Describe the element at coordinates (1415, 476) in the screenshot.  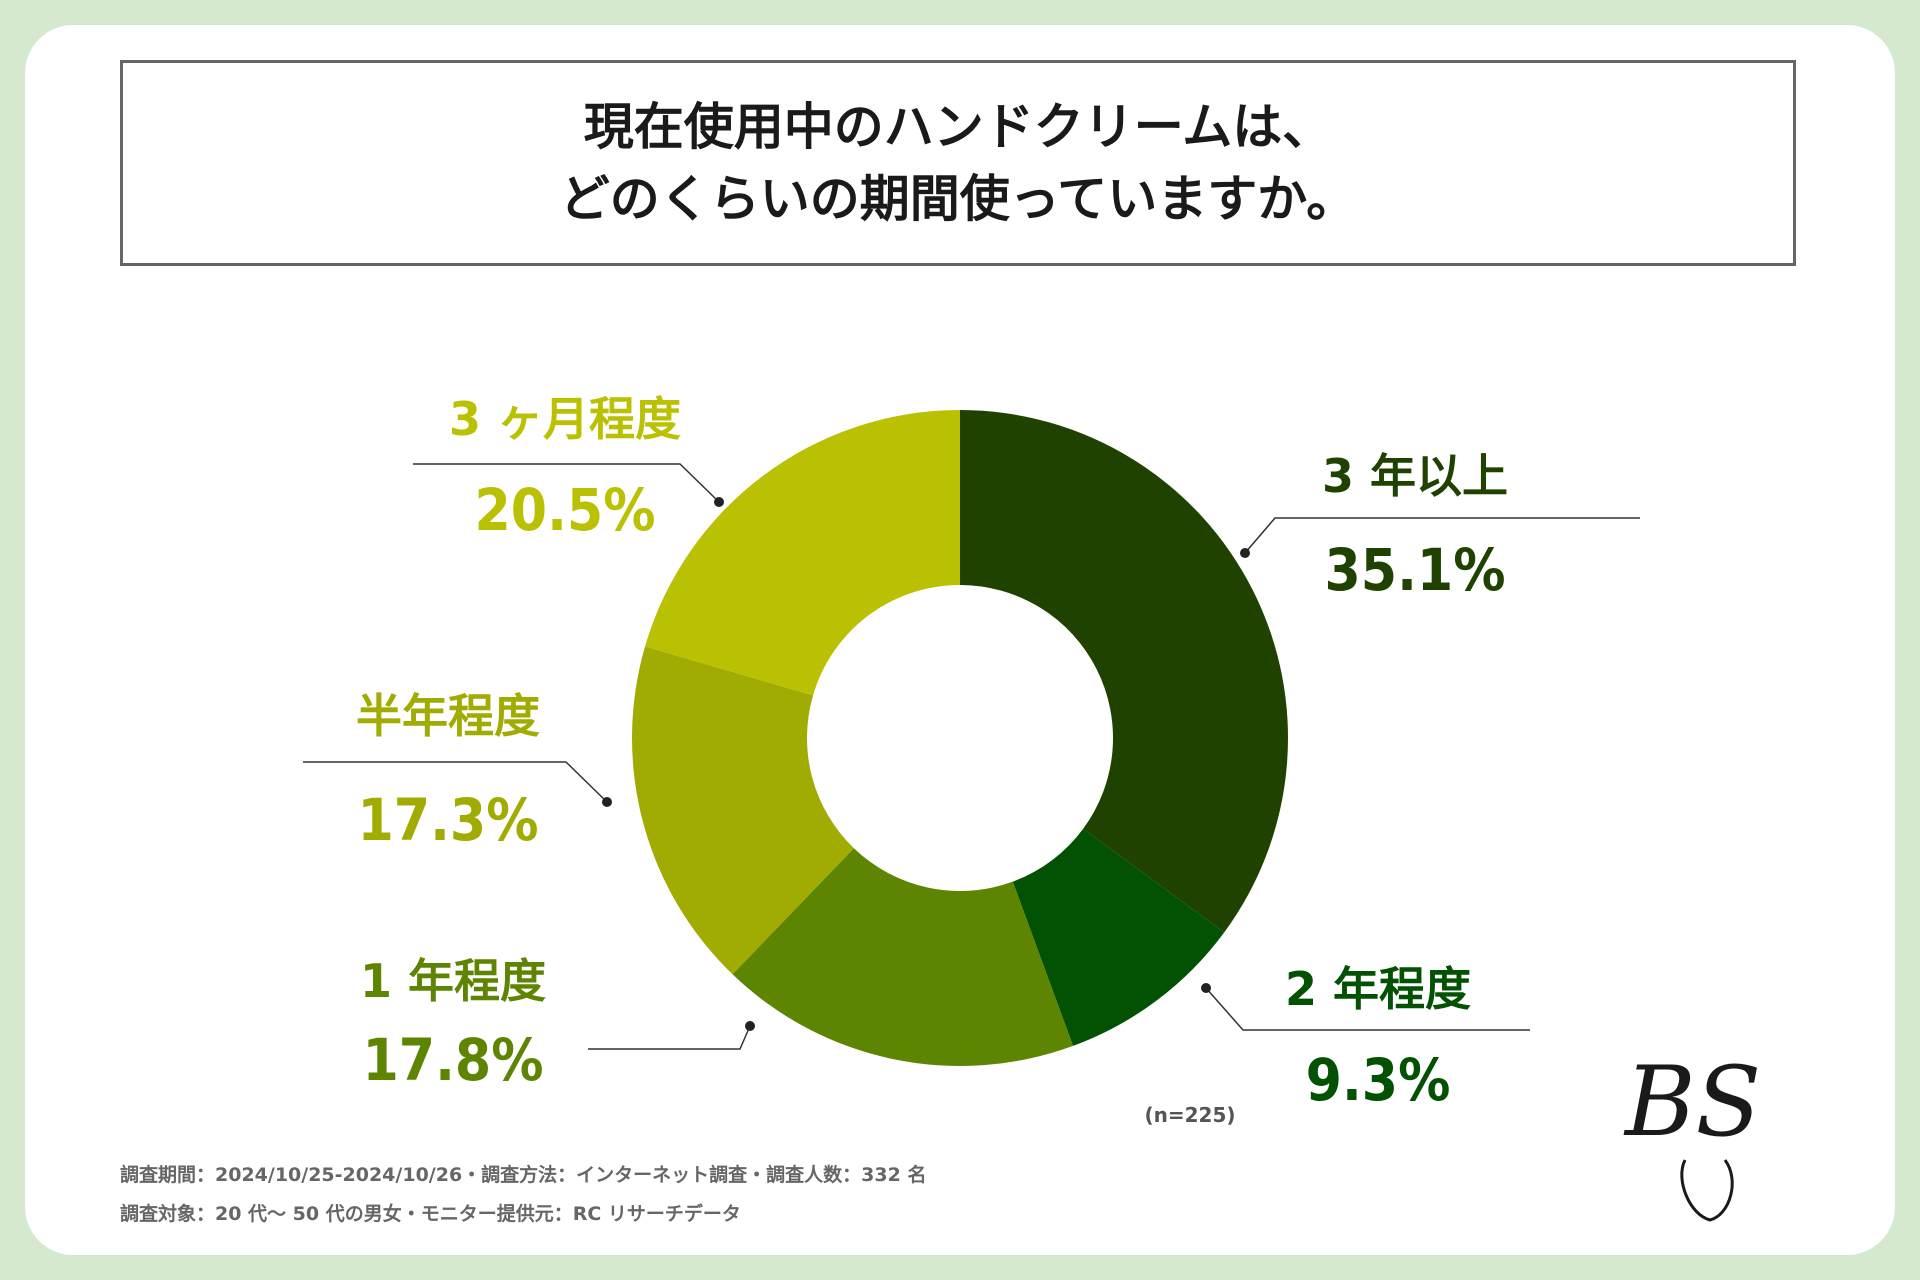
I see `category-label-0: 3 年以上` at that location.